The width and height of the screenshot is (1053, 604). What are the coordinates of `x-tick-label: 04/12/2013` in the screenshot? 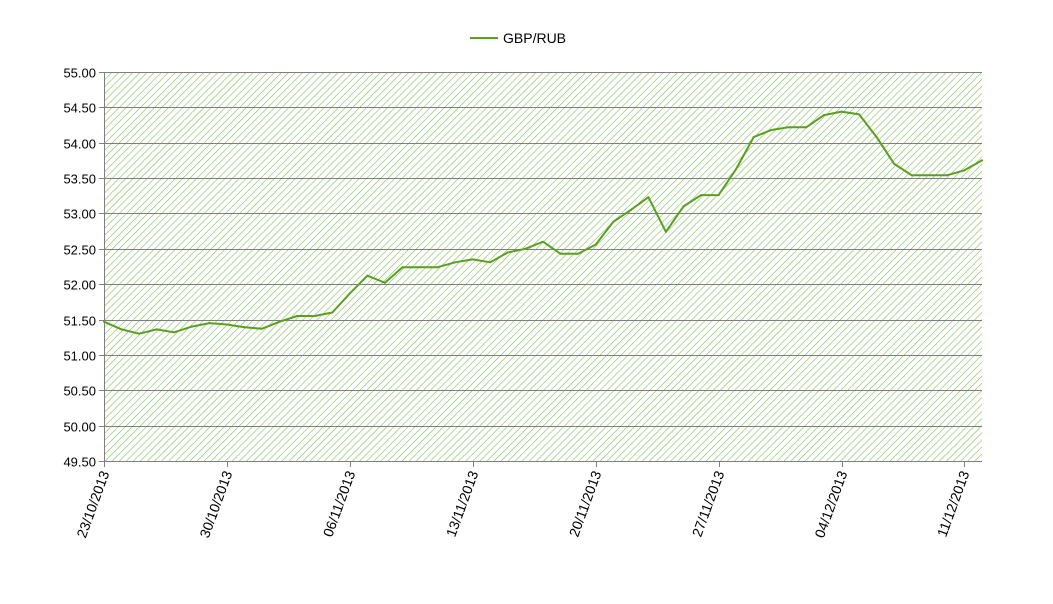 It's located at (830, 504).